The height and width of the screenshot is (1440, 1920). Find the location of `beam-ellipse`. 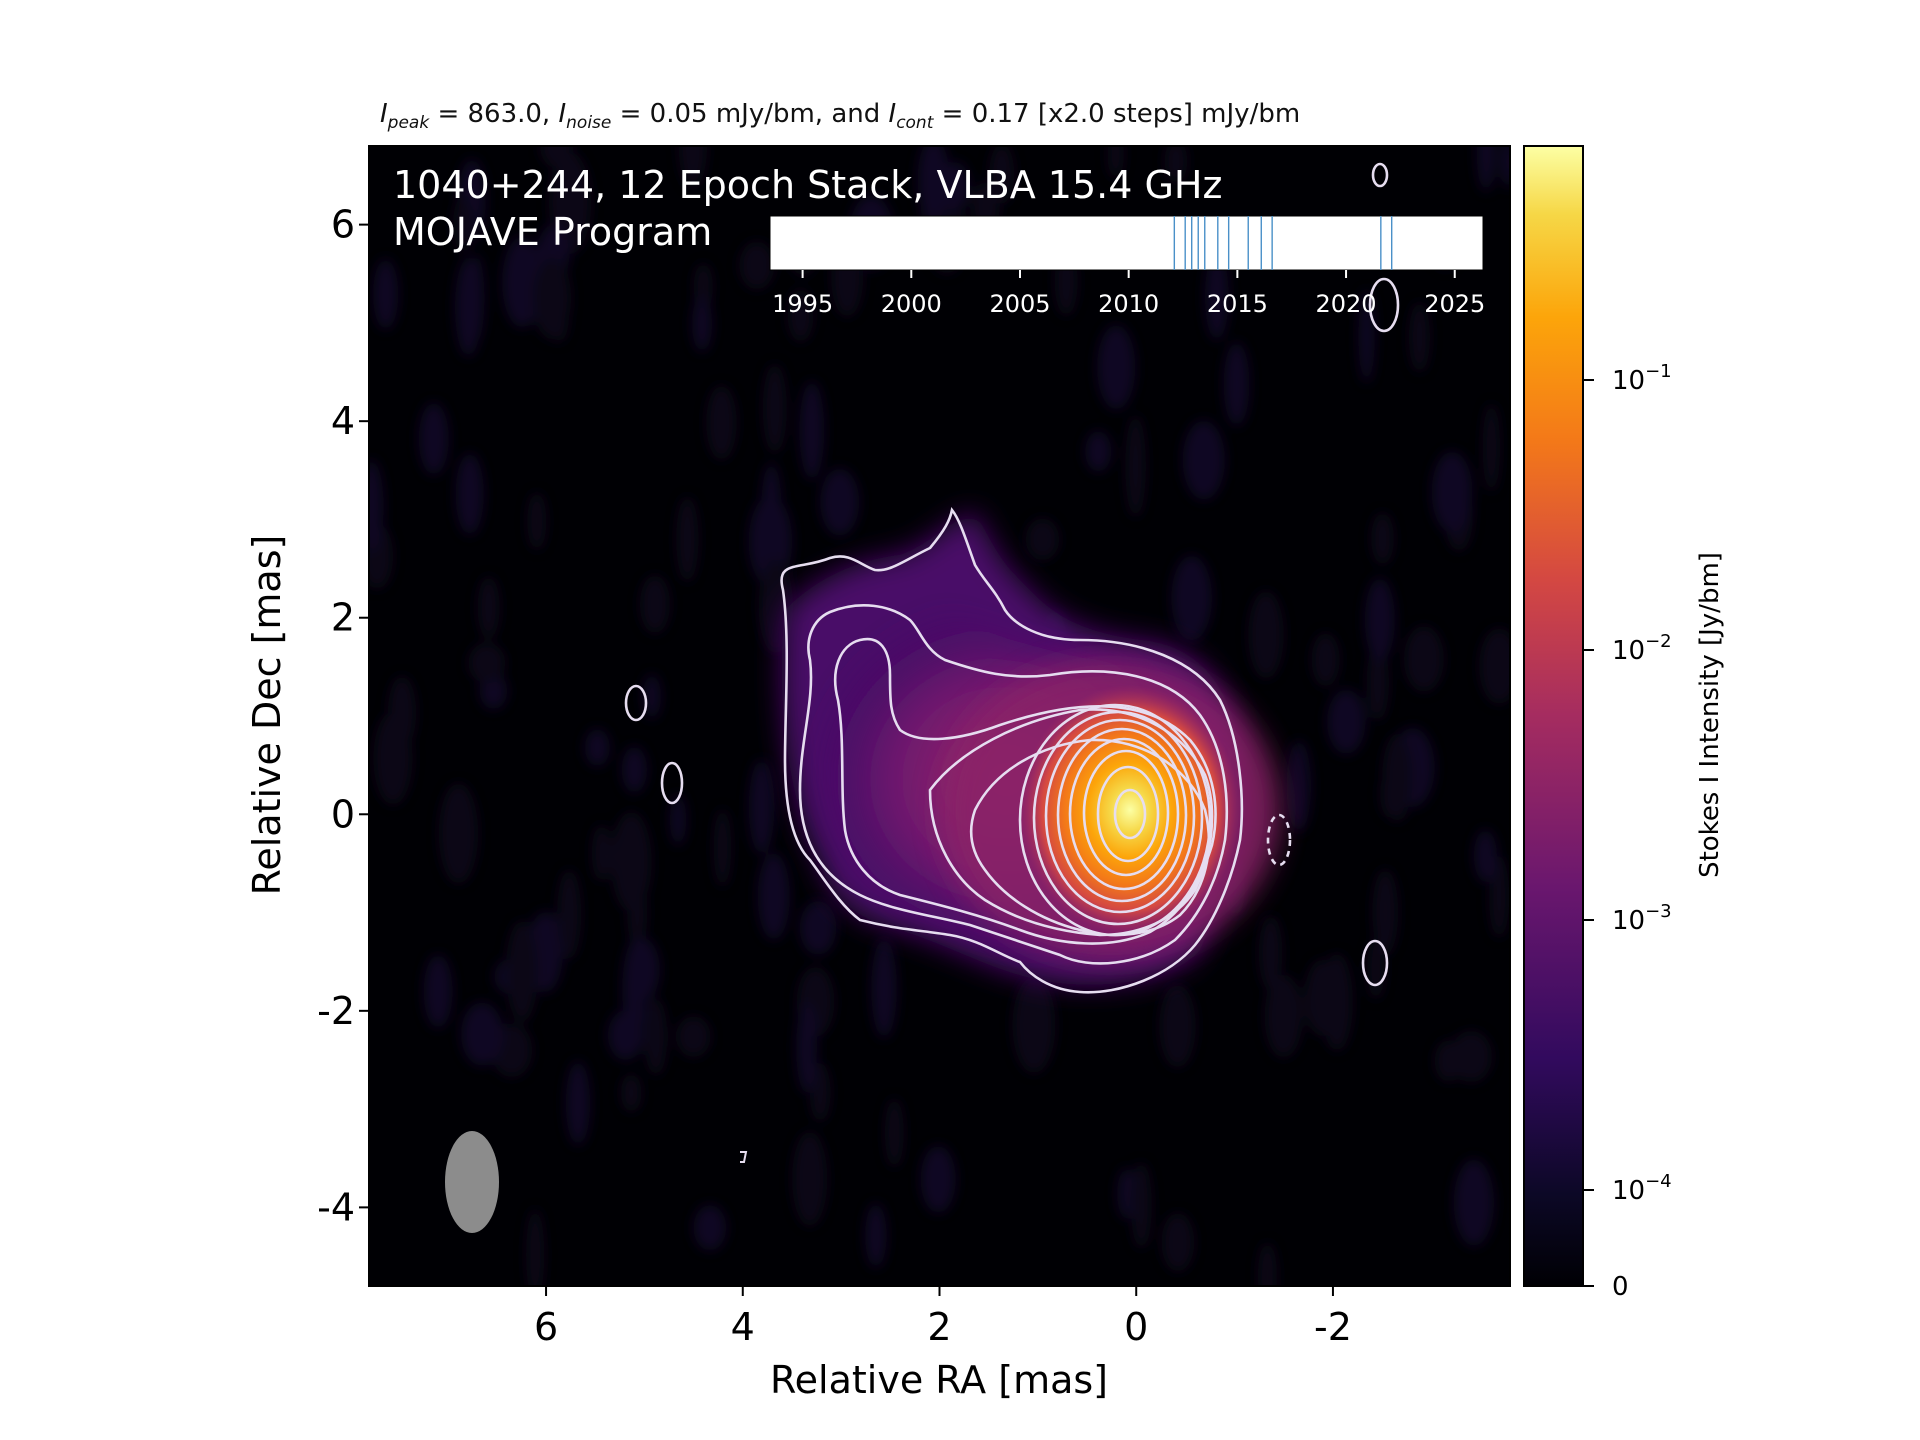

beam-ellipse is located at coordinates (472, 1182).